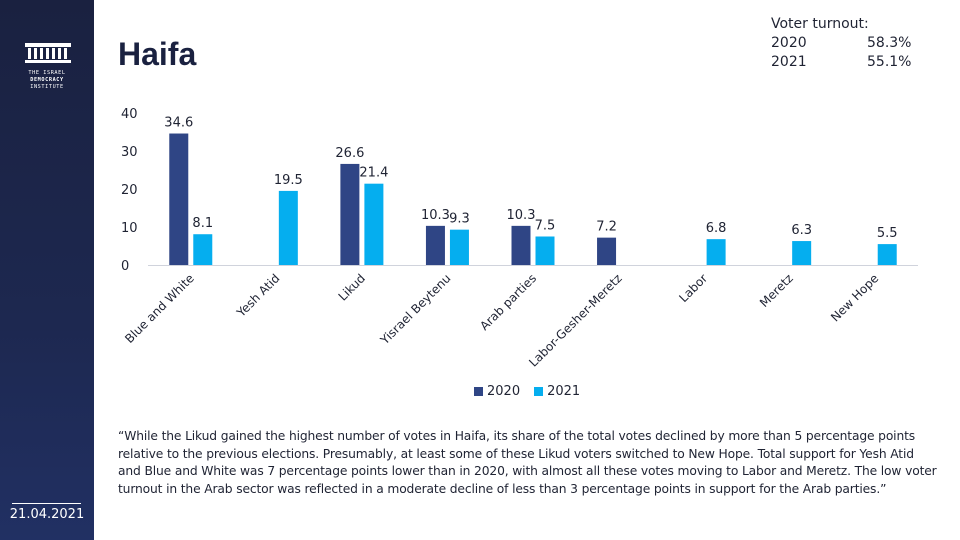  Describe the element at coordinates (545, 226) in the screenshot. I see `data-label: 7.5` at that location.